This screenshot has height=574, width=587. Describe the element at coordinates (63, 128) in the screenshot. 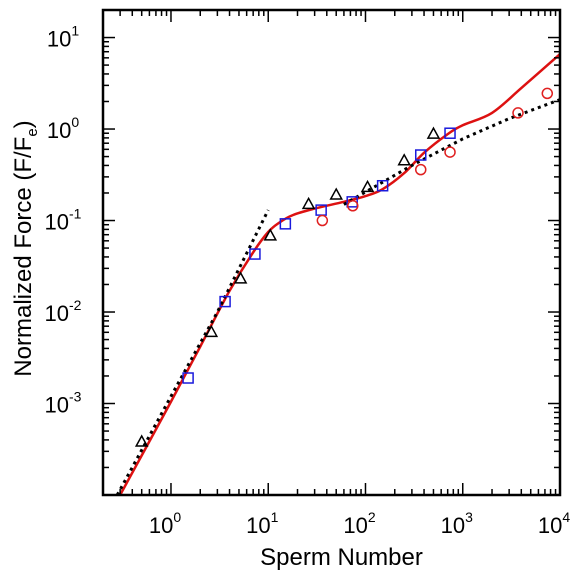

I see `y-tick-label: 10⁰` at that location.